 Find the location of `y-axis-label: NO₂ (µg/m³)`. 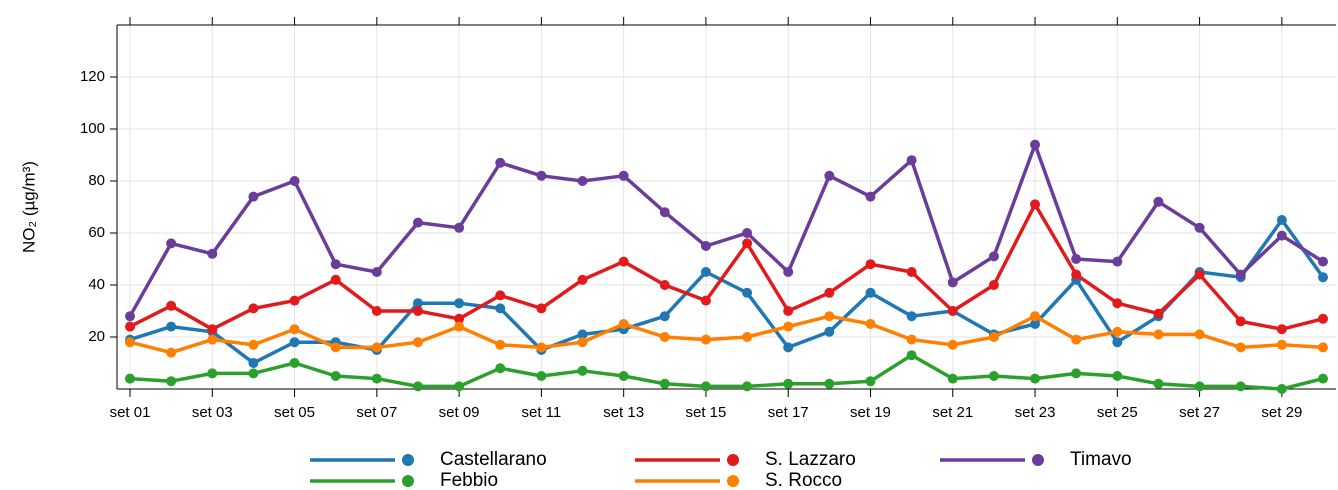

y-axis-label: NO₂ (µg/m³) is located at coordinates (28, 207).